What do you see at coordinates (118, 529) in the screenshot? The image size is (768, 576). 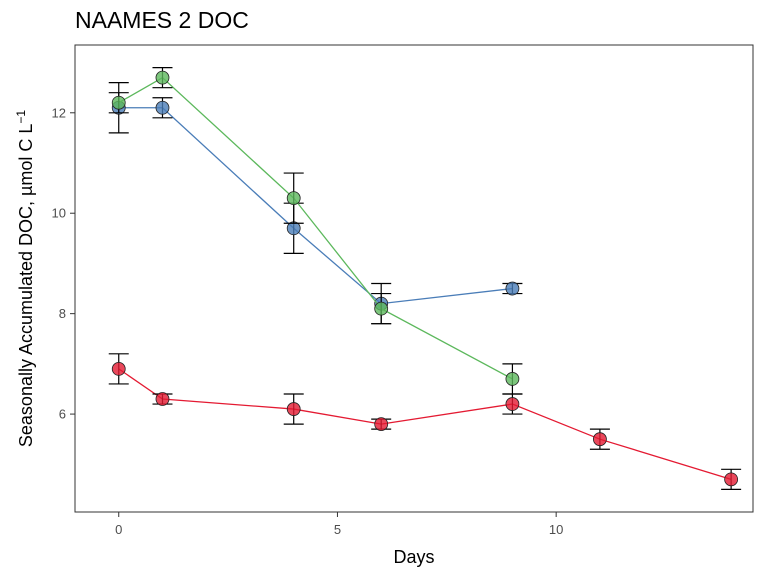 I see `x-tick-label: 0` at bounding box center [118, 529].